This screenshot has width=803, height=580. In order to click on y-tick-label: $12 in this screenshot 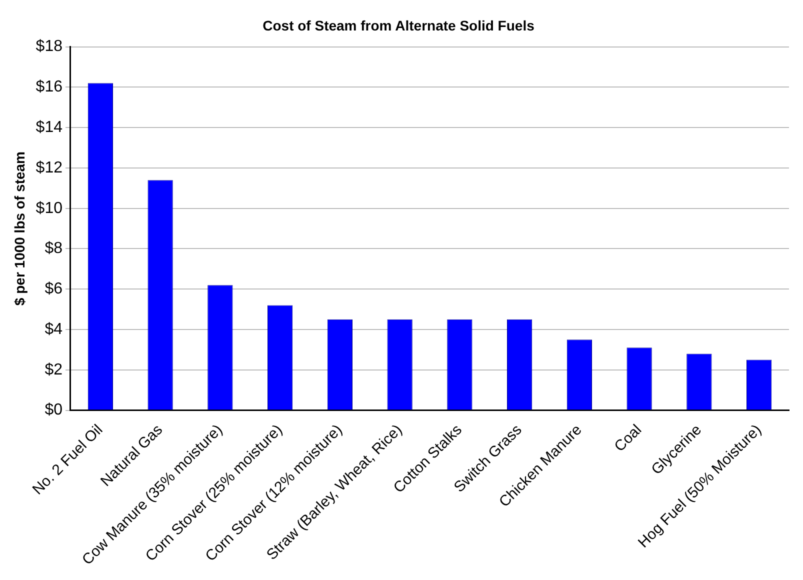, I will do `click(49, 167)`.